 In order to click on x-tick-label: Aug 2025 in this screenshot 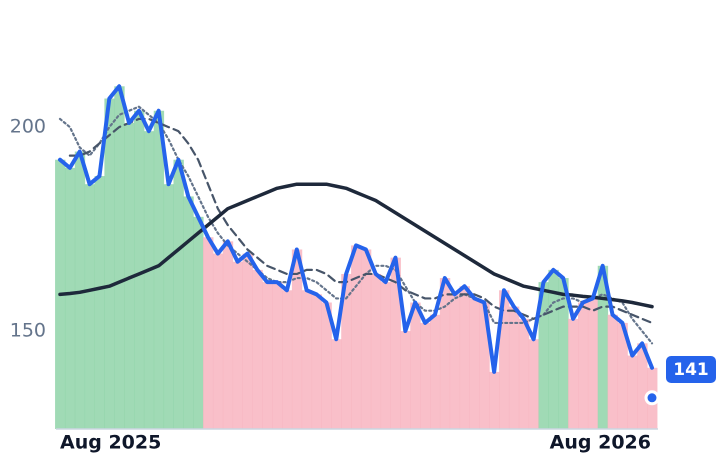, I will do `click(110, 443)`.